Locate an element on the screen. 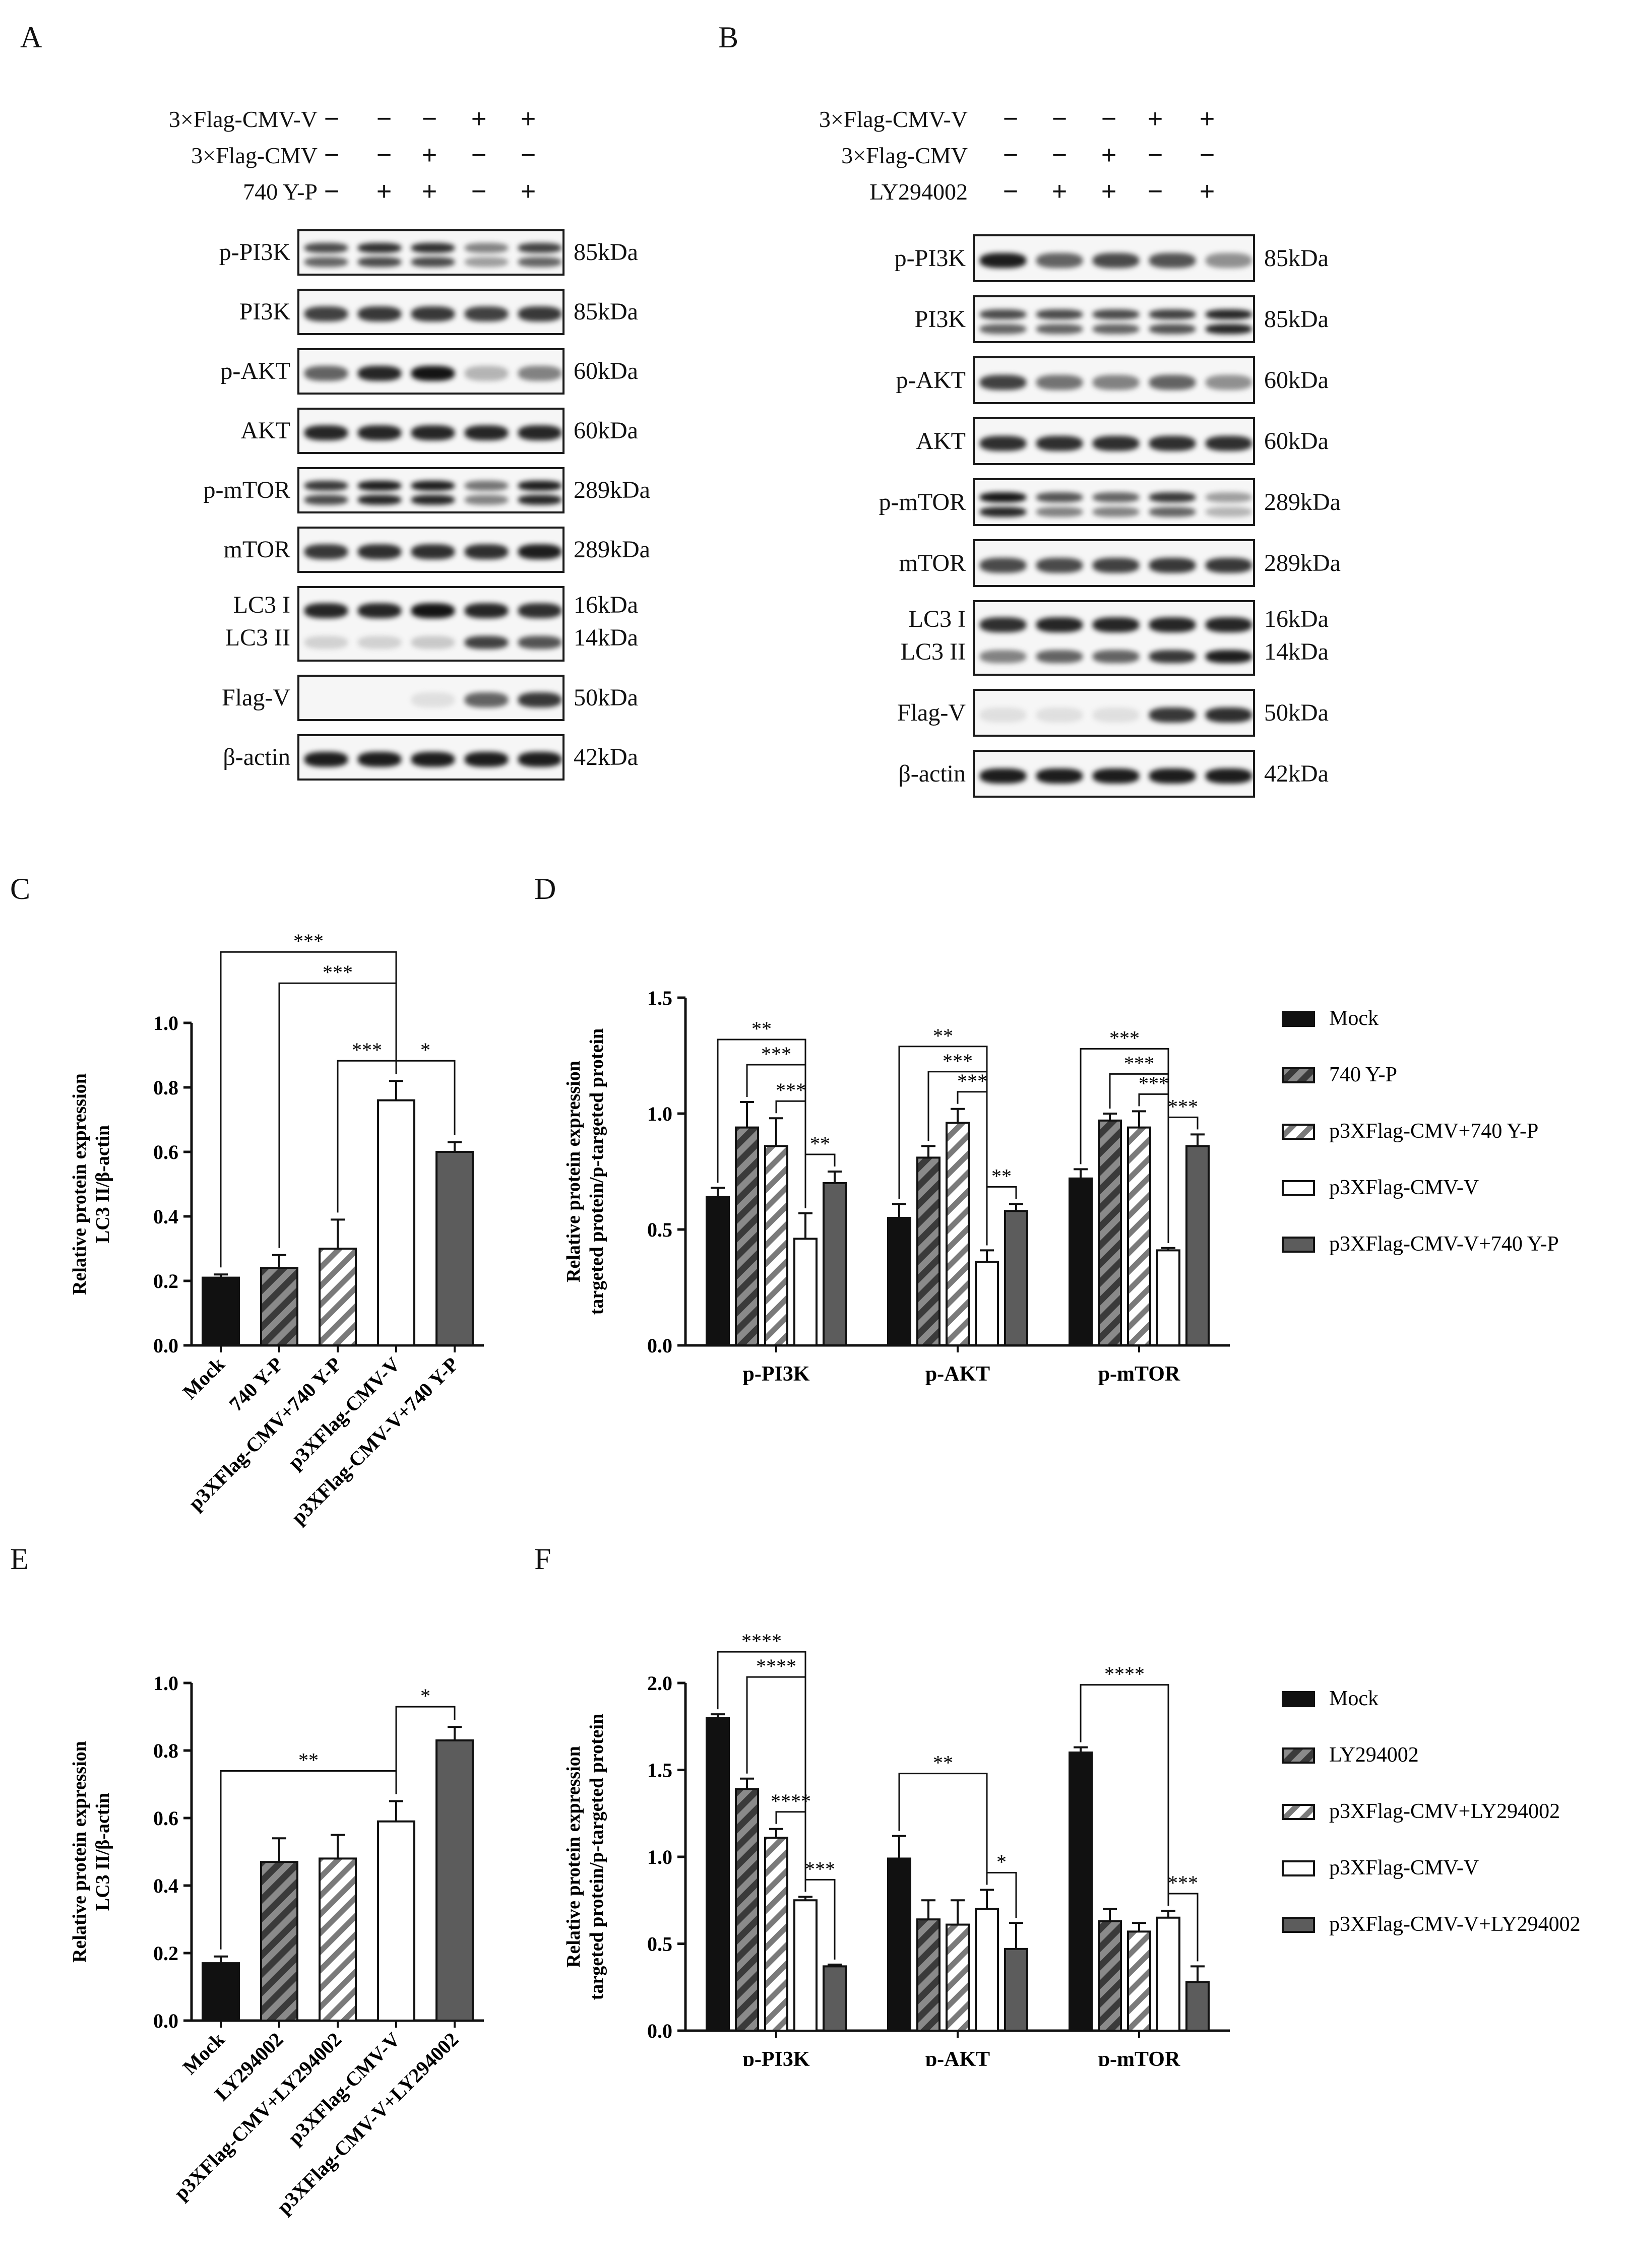  legend-label: 740 Y-P is located at coordinates (1363, 1074).